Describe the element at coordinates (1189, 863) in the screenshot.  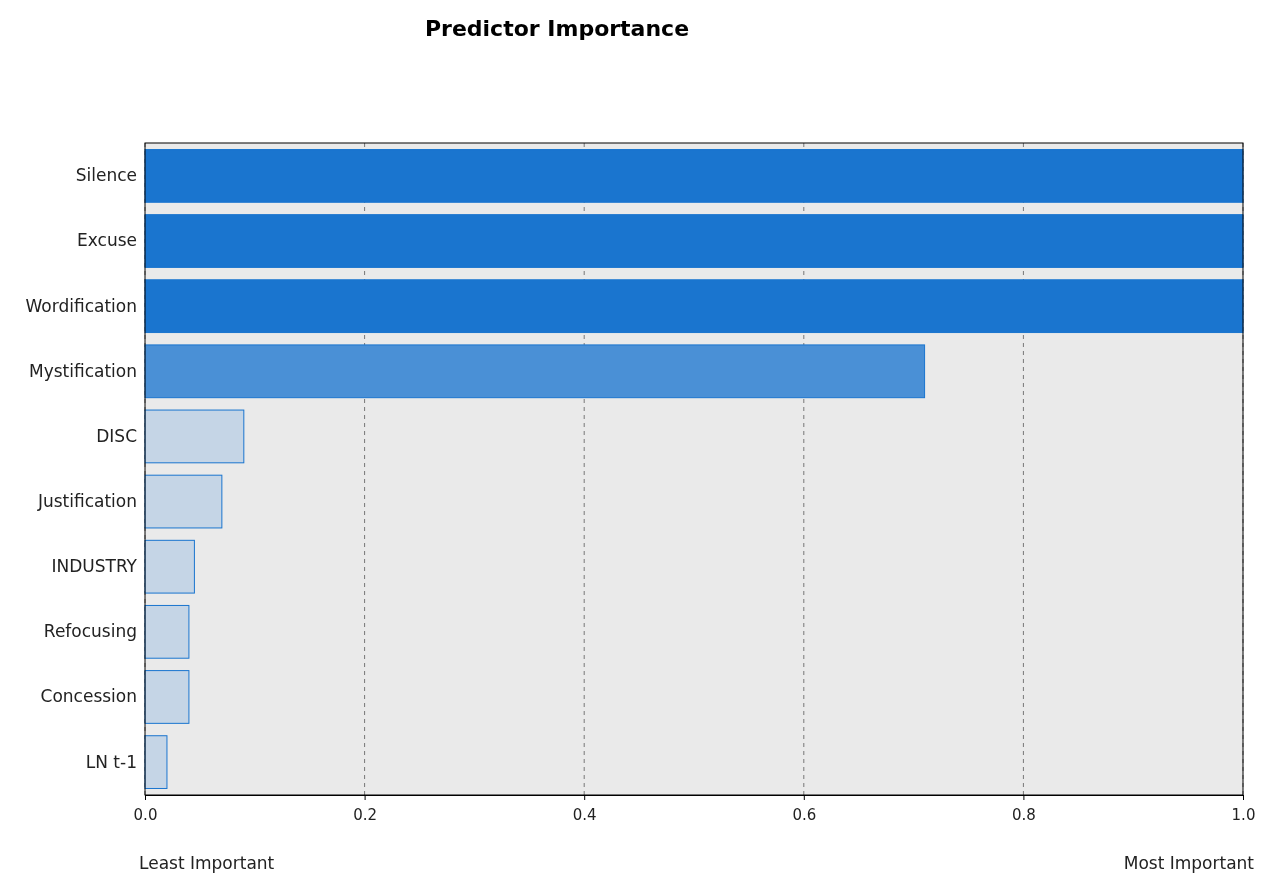
I see `text: Most Important` at that location.